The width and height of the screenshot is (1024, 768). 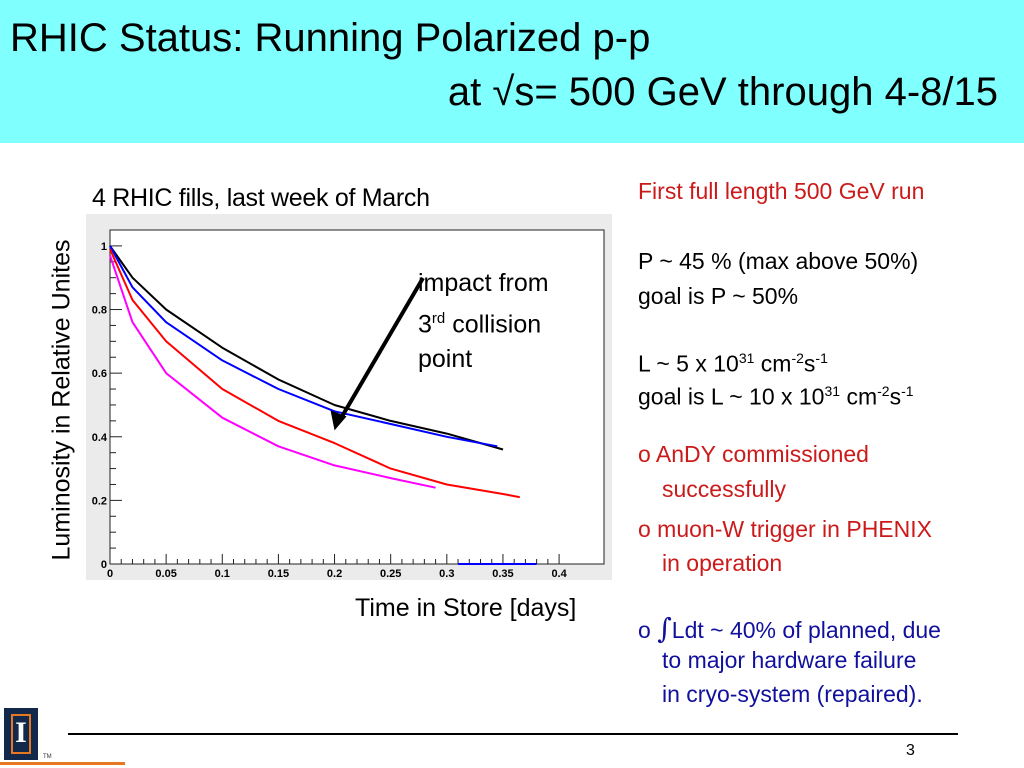 What do you see at coordinates (47, 757) in the screenshot?
I see `trademark-mark: TM` at bounding box center [47, 757].